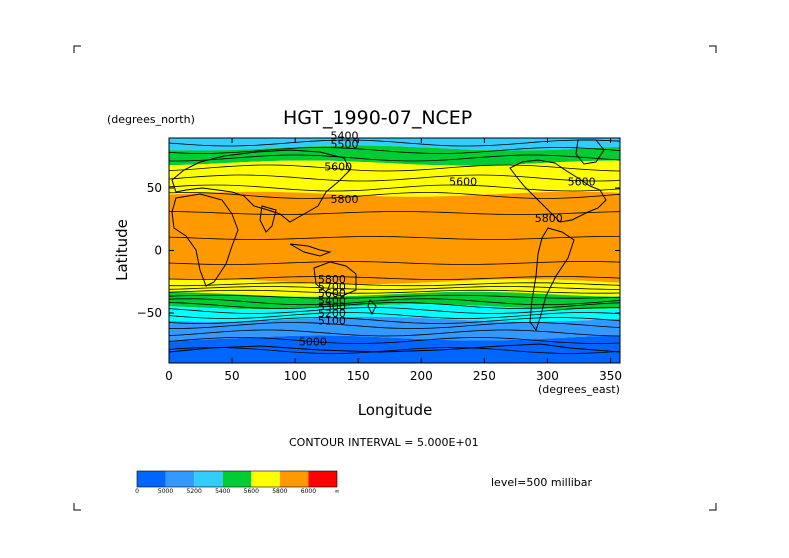 This screenshot has height=558, width=789. I want to click on x-axis-label: Longitude, so click(395, 410).